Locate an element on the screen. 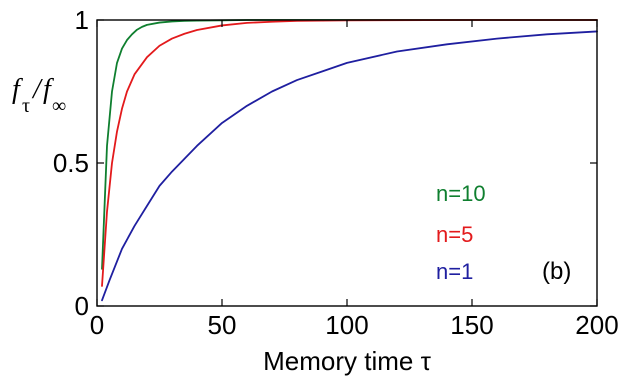  y-axis-label-sub1: τ is located at coordinates (26, 106).